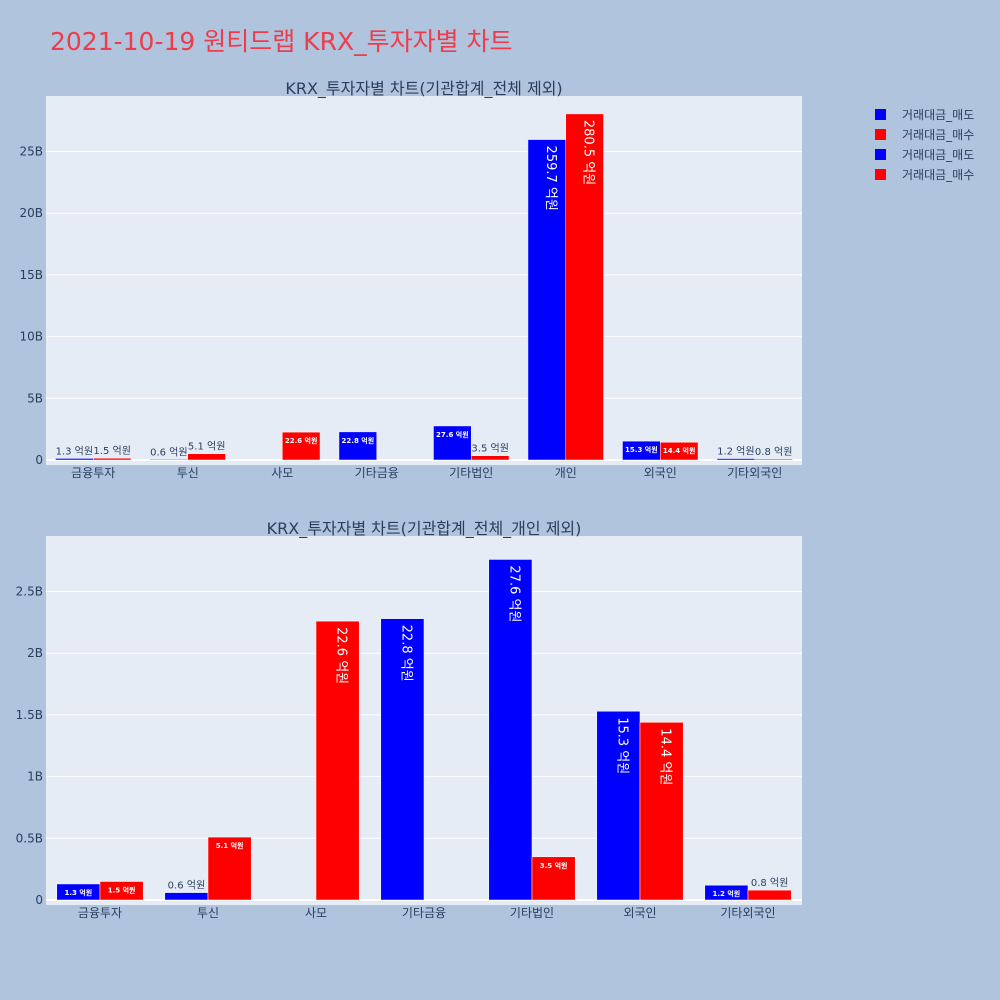 The width and height of the screenshot is (1000, 1000). Describe the element at coordinates (29, 715) in the screenshot. I see `y-tick-label: 1.5B` at that location.